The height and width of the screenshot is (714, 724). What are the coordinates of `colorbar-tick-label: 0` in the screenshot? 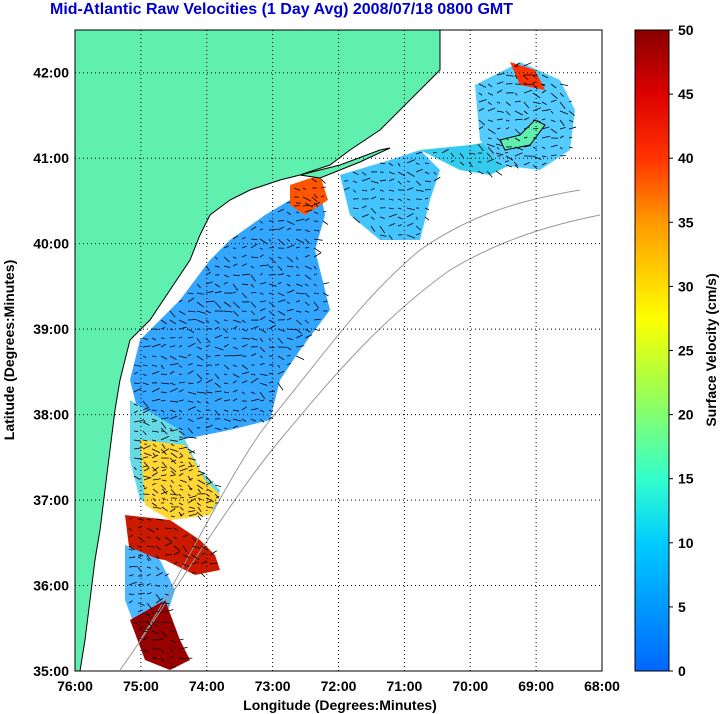 It's located at (682, 671).